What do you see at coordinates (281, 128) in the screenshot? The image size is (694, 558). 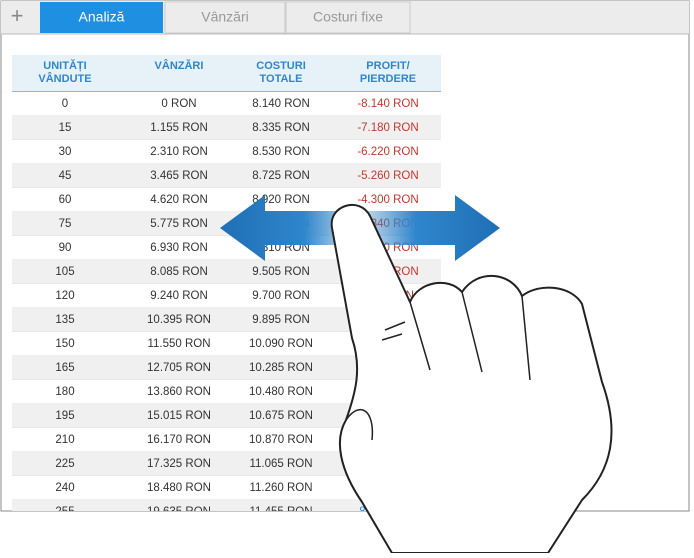 I see `cell: 8.335 RON` at bounding box center [281, 128].